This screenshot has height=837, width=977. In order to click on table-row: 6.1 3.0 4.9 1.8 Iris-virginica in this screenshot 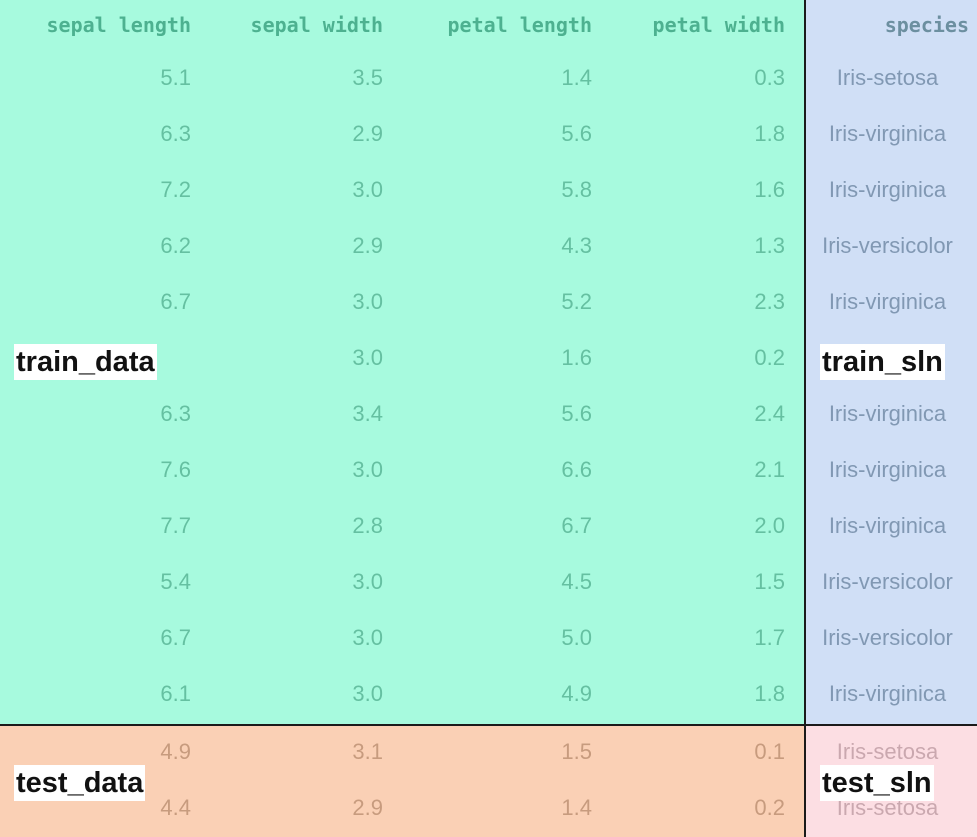, I will do `click(488, 694)`.